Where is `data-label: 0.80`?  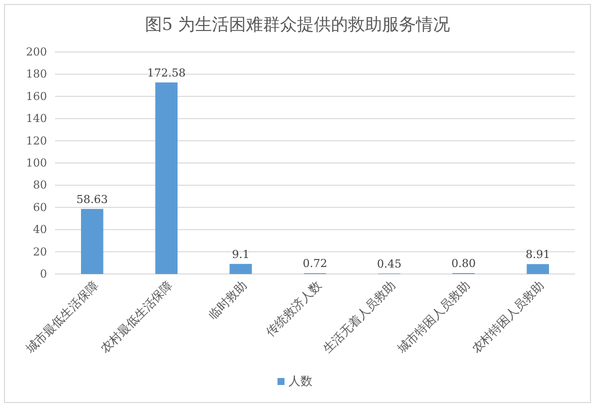
data-label: 0.80 is located at coordinates (463, 263).